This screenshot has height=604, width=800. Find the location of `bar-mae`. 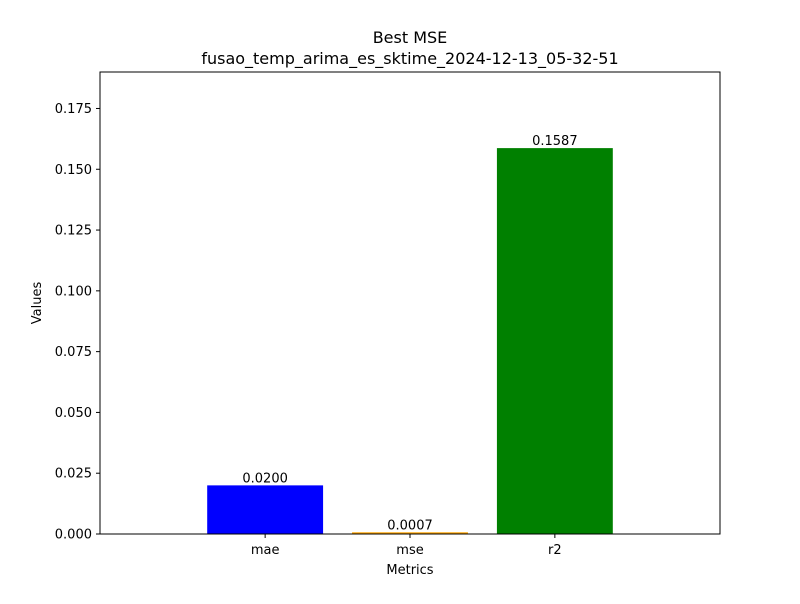

bar-mae is located at coordinates (265, 509).